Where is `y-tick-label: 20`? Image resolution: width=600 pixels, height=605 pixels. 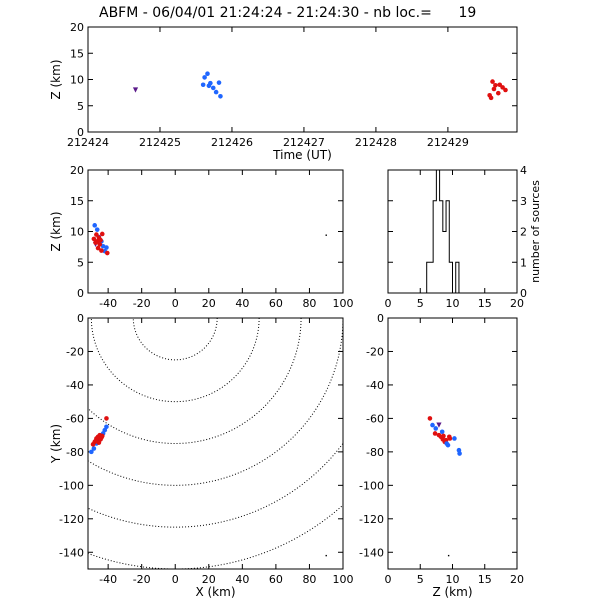 y-tick-label: 20 is located at coordinates (77, 170).